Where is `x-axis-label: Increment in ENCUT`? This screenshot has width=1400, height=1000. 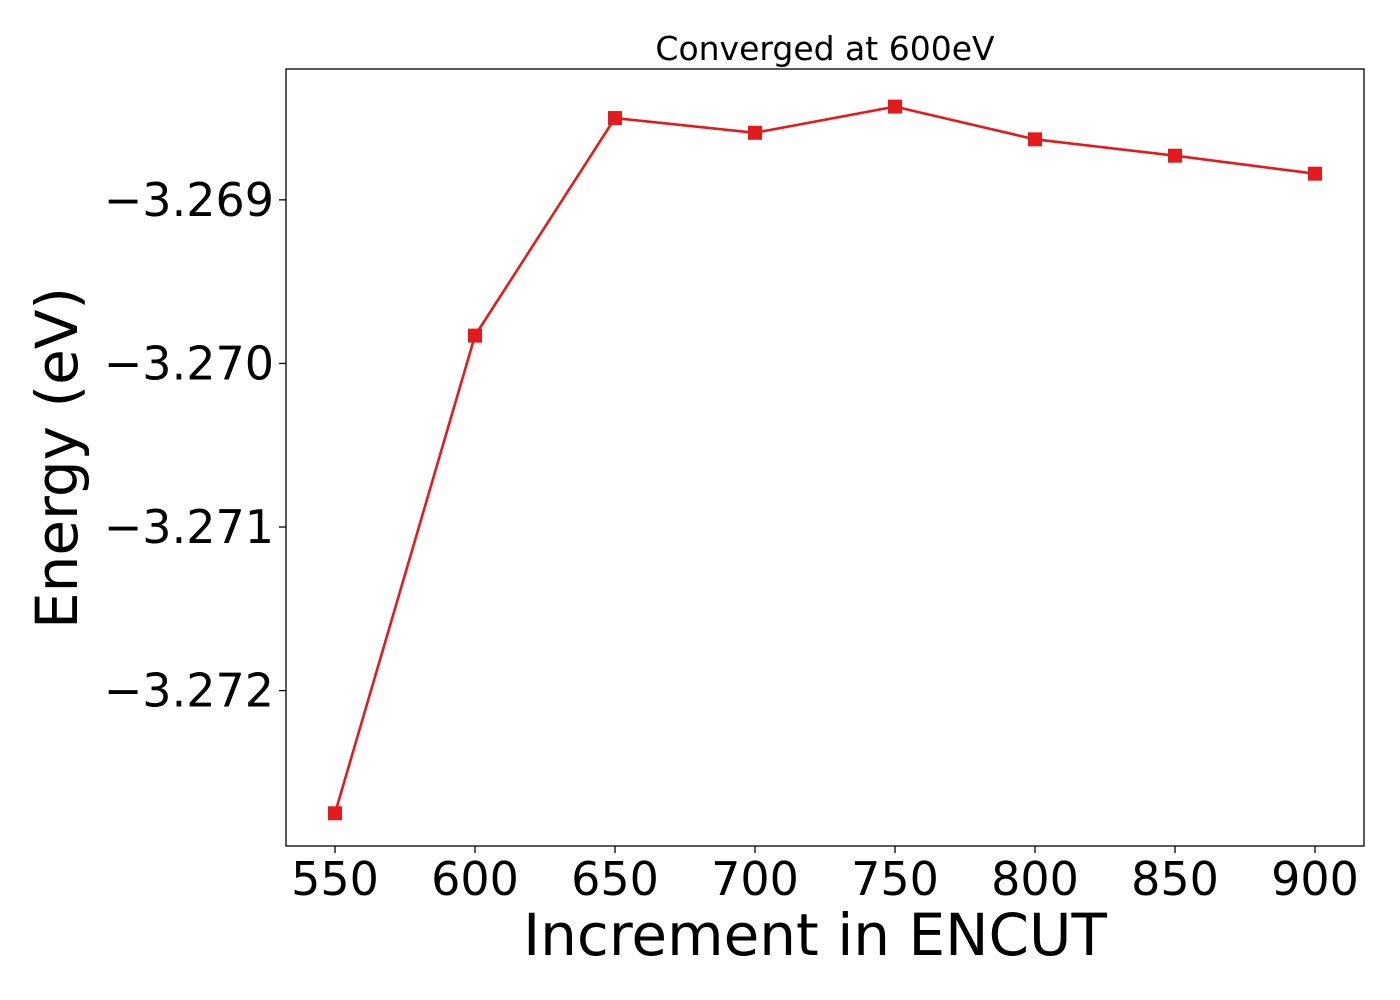 x-axis-label: Increment in ENCUT is located at coordinates (815, 935).